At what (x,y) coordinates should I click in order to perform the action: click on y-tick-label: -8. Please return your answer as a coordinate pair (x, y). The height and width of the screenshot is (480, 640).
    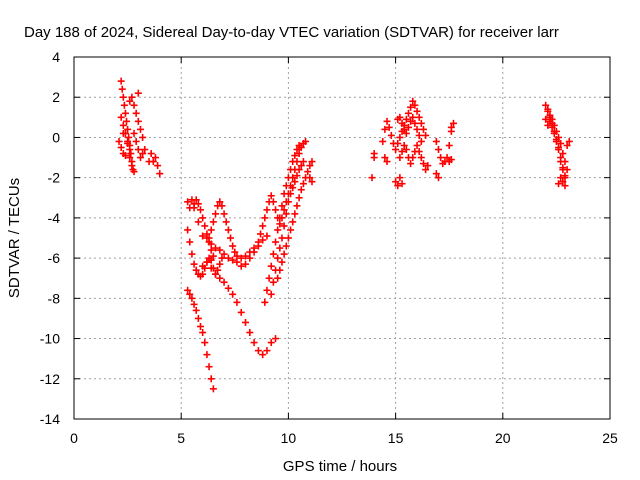
    Looking at the image, I should click on (54, 298).